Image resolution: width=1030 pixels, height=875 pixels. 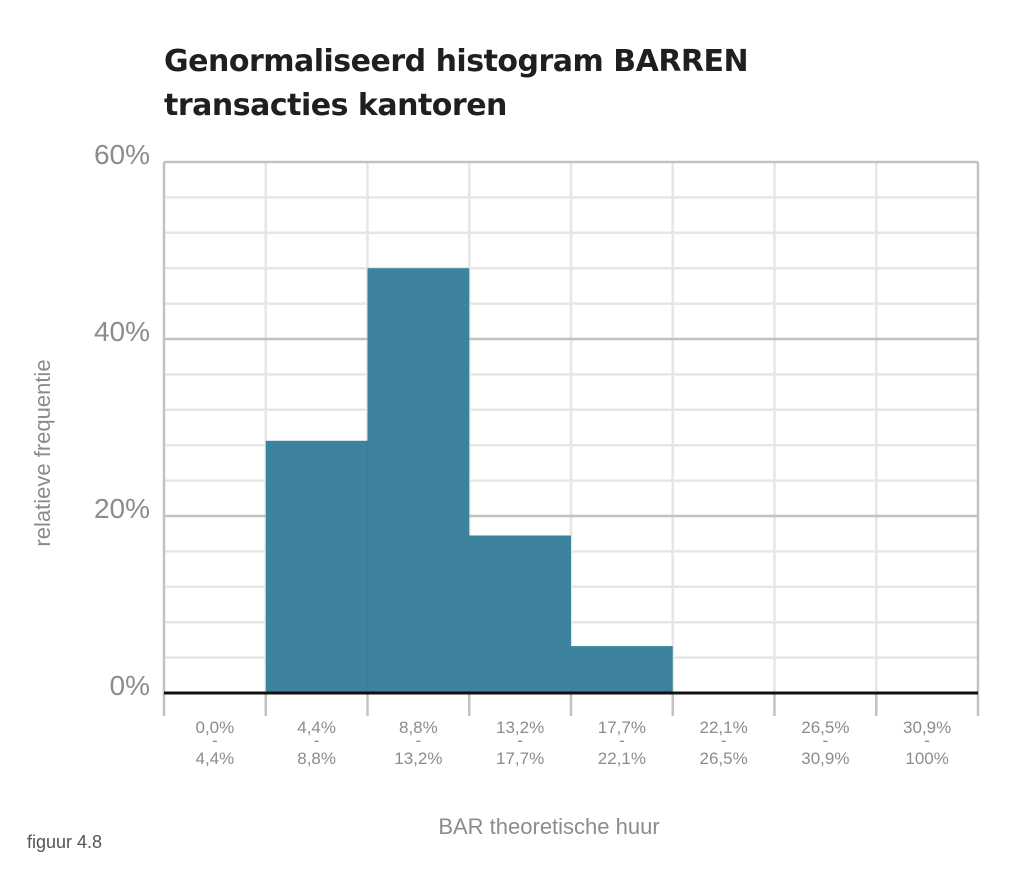 What do you see at coordinates (122, 508) in the screenshot?
I see `y-tick-label: 20%` at bounding box center [122, 508].